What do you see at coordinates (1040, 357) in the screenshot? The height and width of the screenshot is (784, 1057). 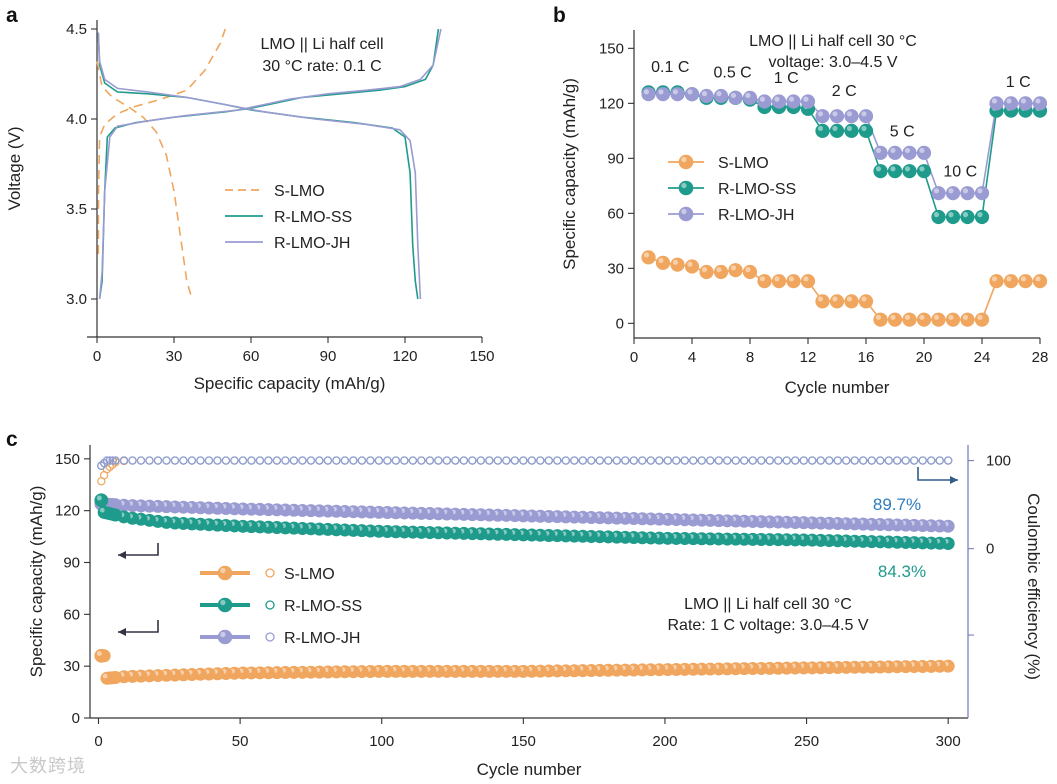 I see `b-x-tick-label: 28` at bounding box center [1040, 357].